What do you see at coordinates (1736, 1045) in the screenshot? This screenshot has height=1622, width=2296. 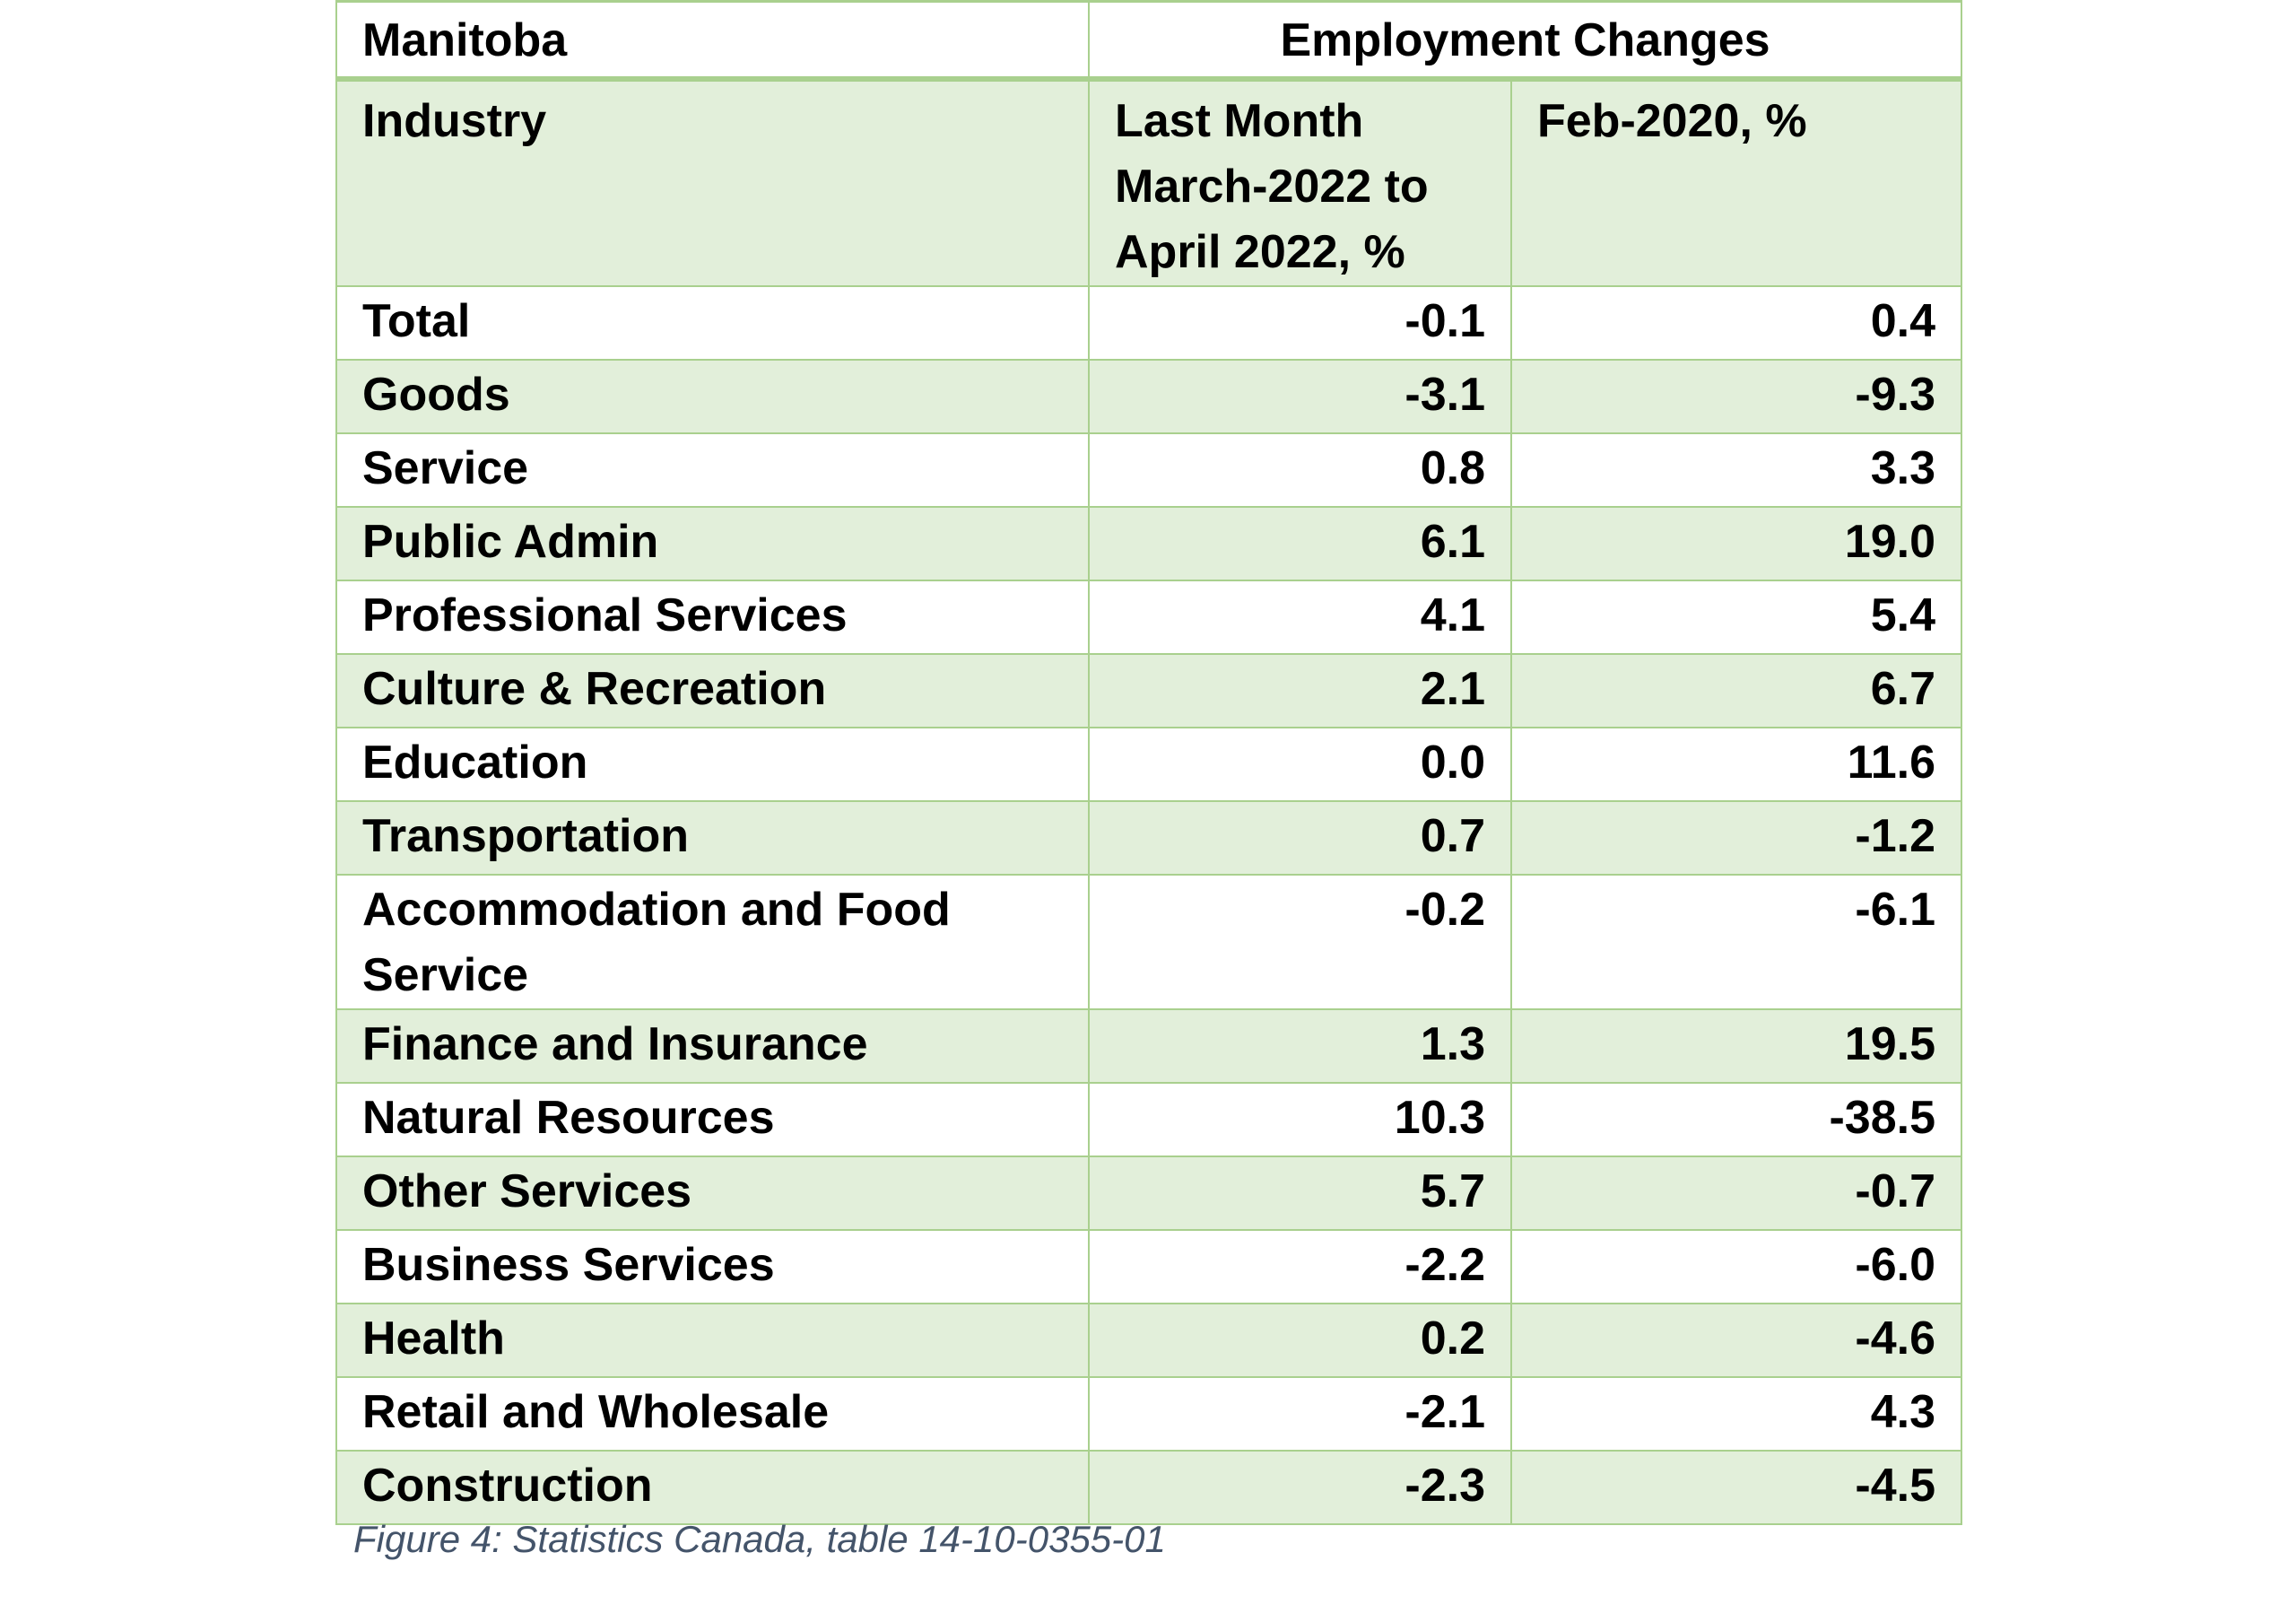 I see `feb2020-cell: 19.5` at bounding box center [1736, 1045].